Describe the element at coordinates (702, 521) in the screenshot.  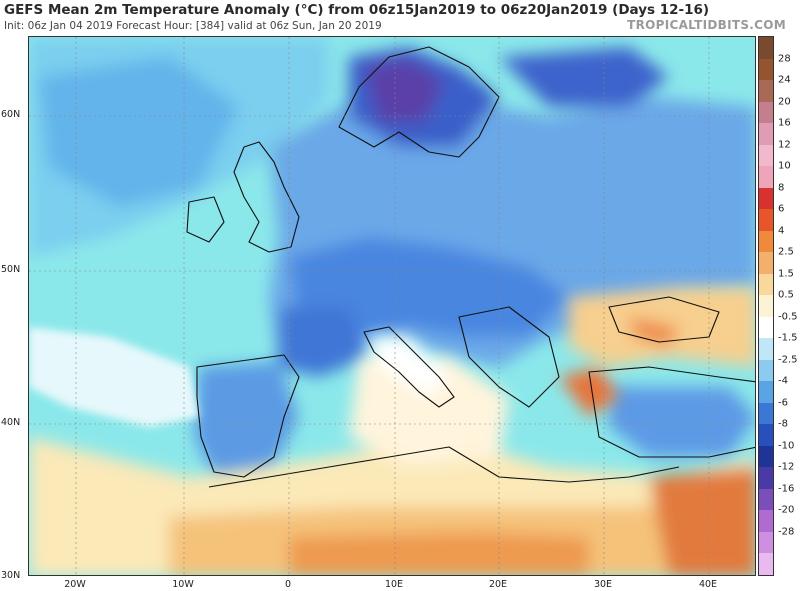
I see `middle-east-warm-core` at that location.